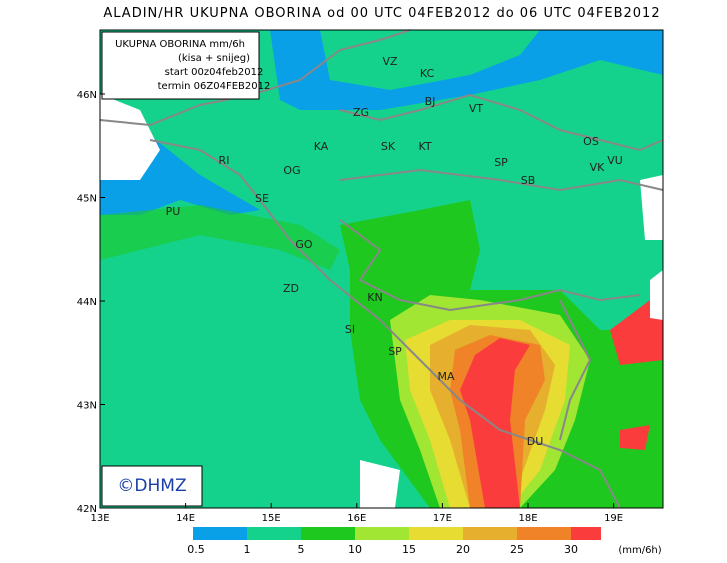 The image size is (727, 563). I want to click on lat-label: 44N, so click(87, 302).